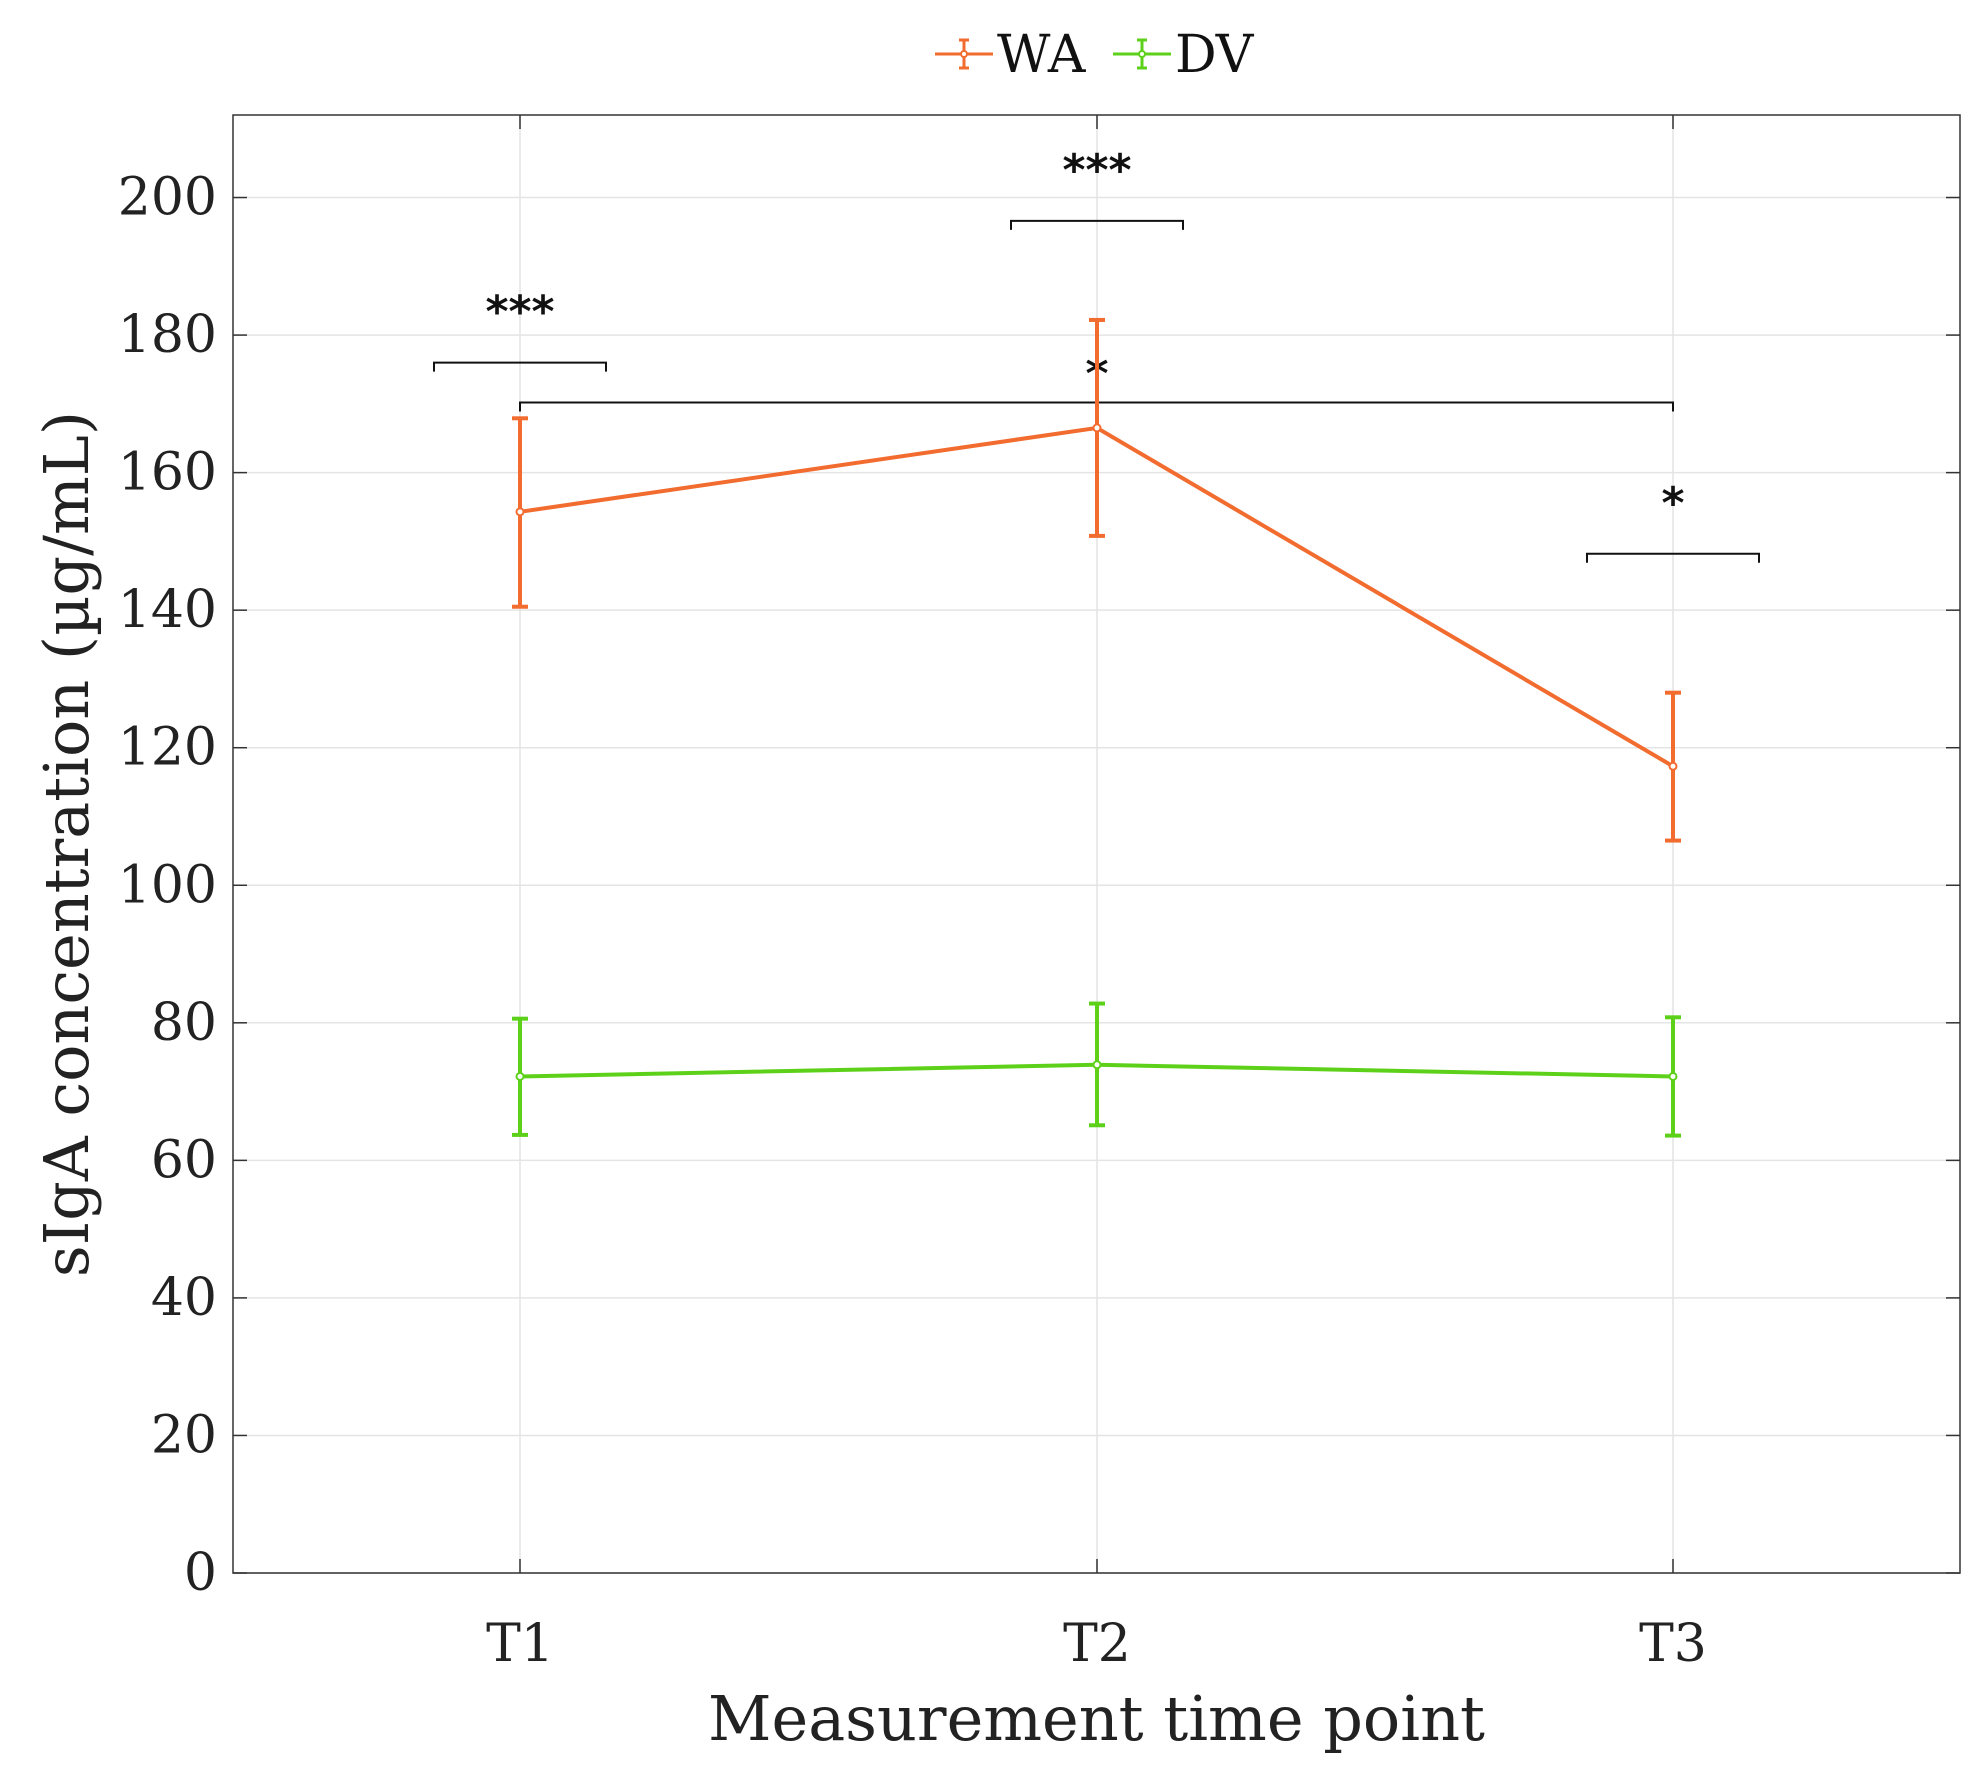 This screenshot has width=1986, height=1784. What do you see at coordinates (1672, 503) in the screenshot?
I see `significance-label: *` at bounding box center [1672, 503].